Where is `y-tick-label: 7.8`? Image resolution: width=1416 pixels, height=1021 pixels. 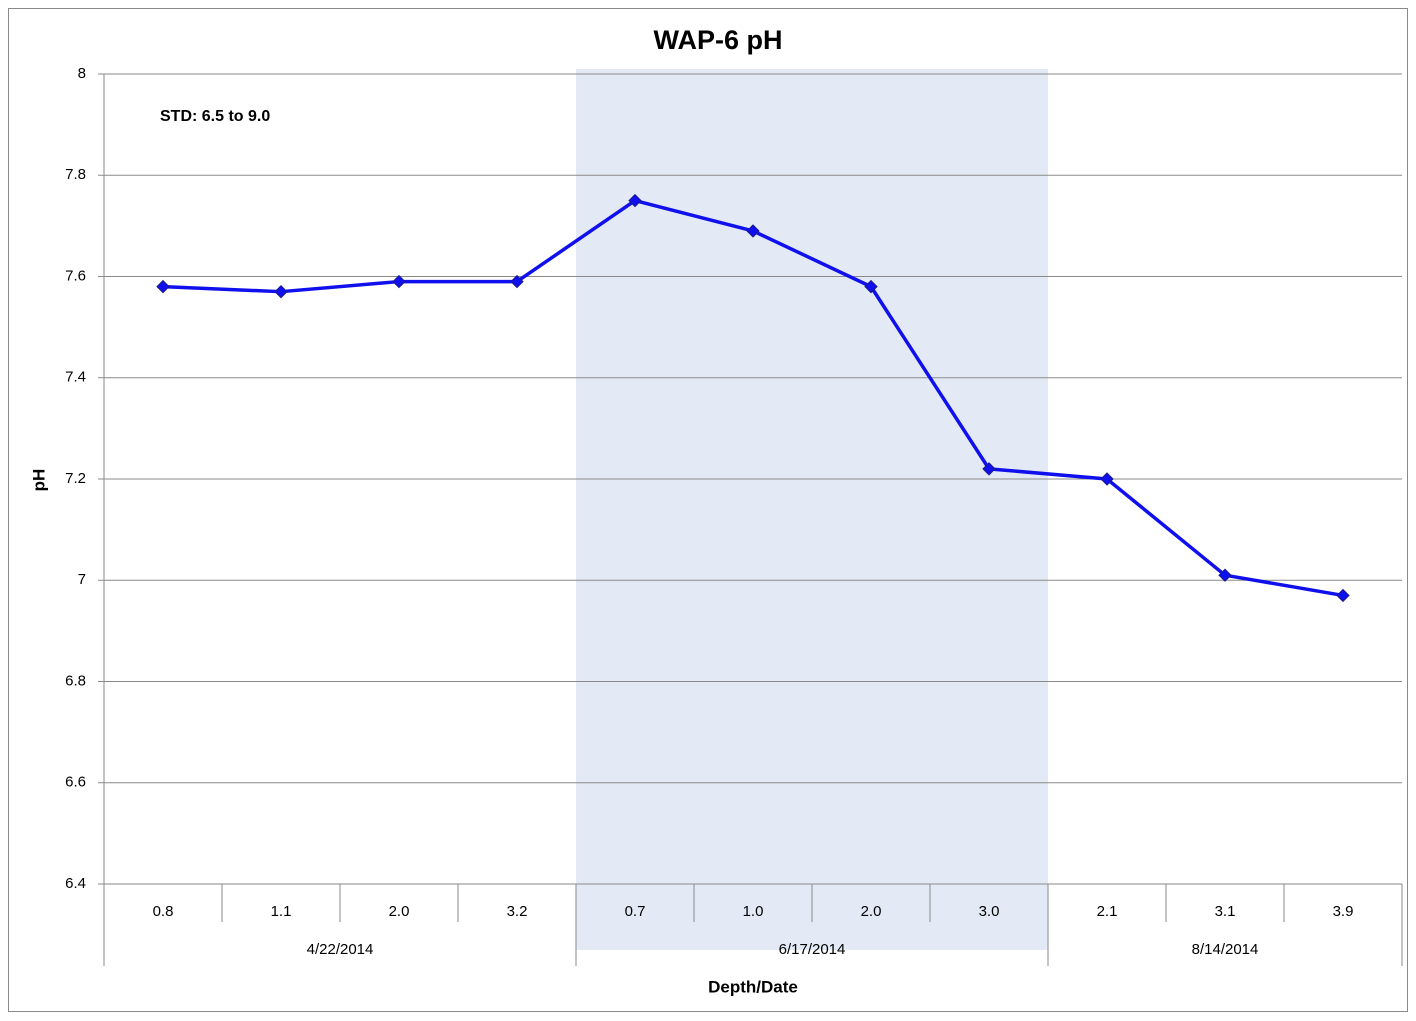 y-tick-label: 7.8 is located at coordinates (75, 174).